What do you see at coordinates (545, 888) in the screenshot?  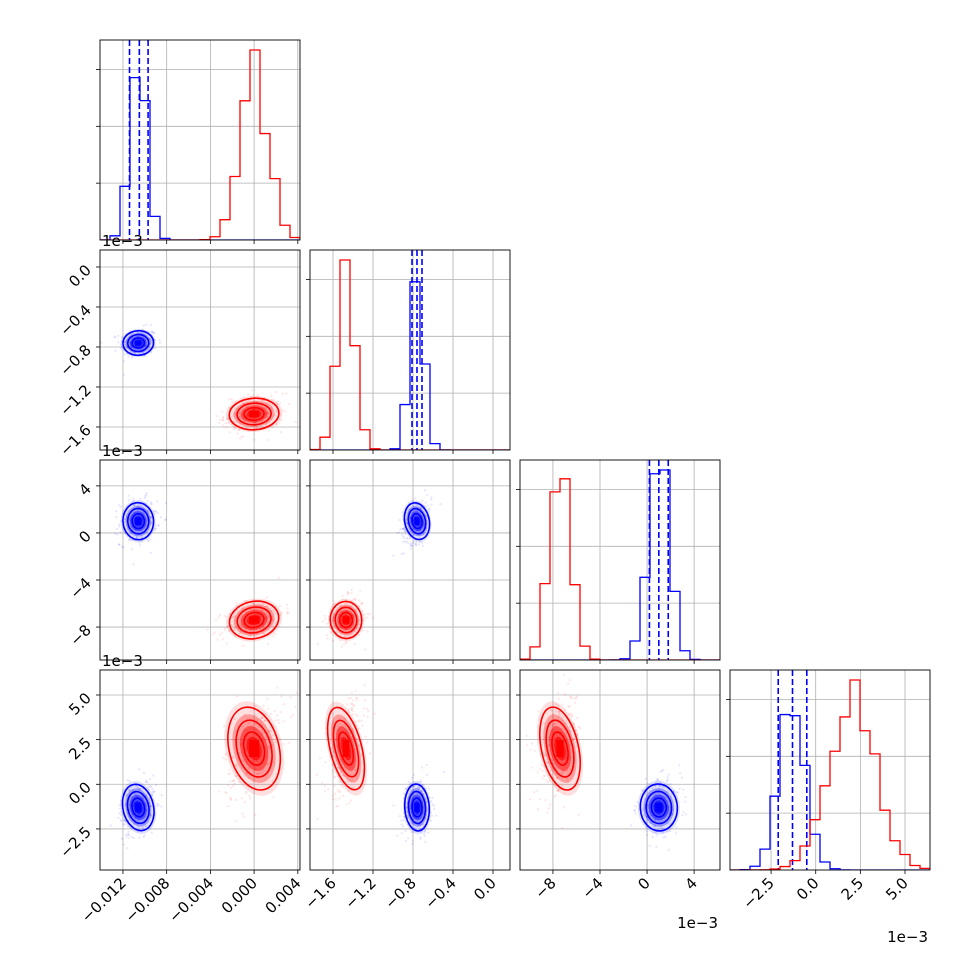 I see `x-tick-label: −8` at bounding box center [545, 888].